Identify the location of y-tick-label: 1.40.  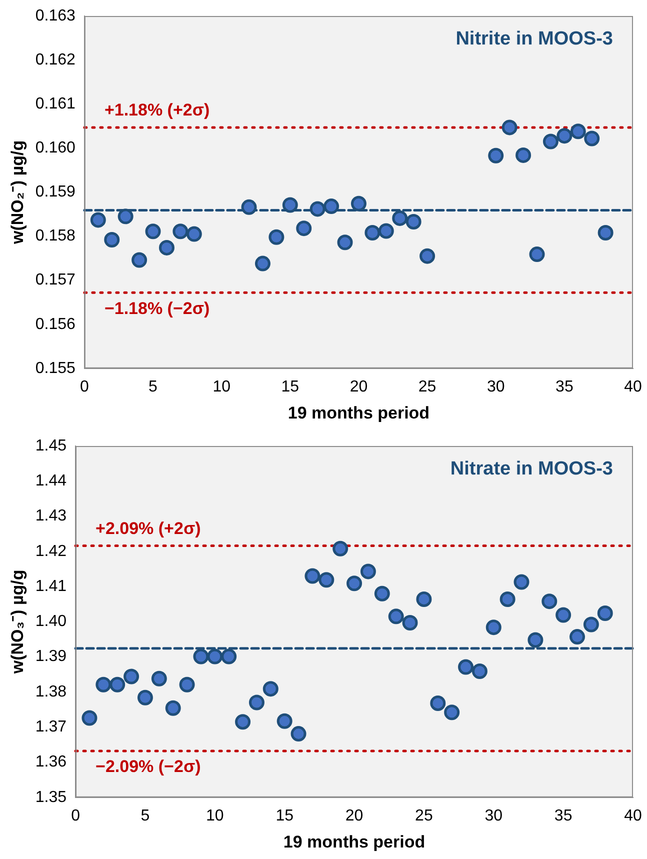
(51, 621).